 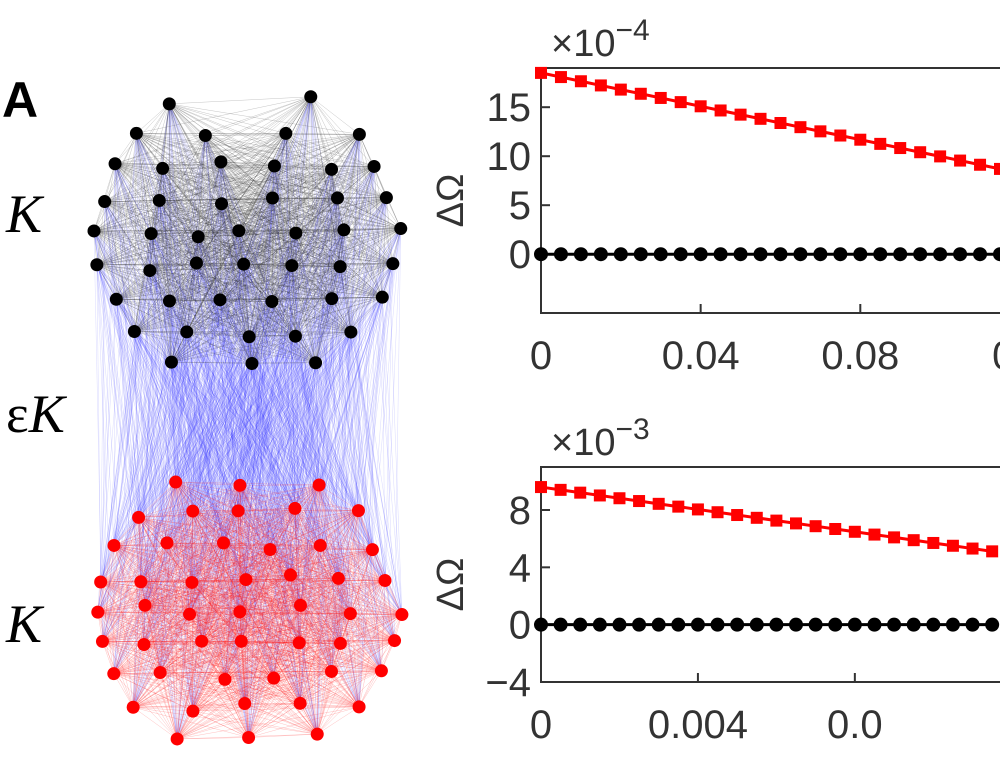 I want to click on coupling-k: K, so click(x=48, y=414).